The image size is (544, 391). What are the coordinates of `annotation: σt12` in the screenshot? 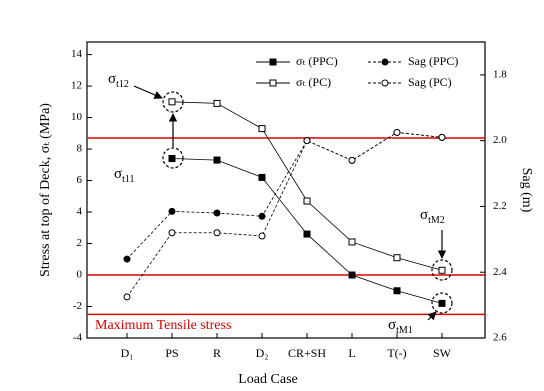 It's located at (118, 80).